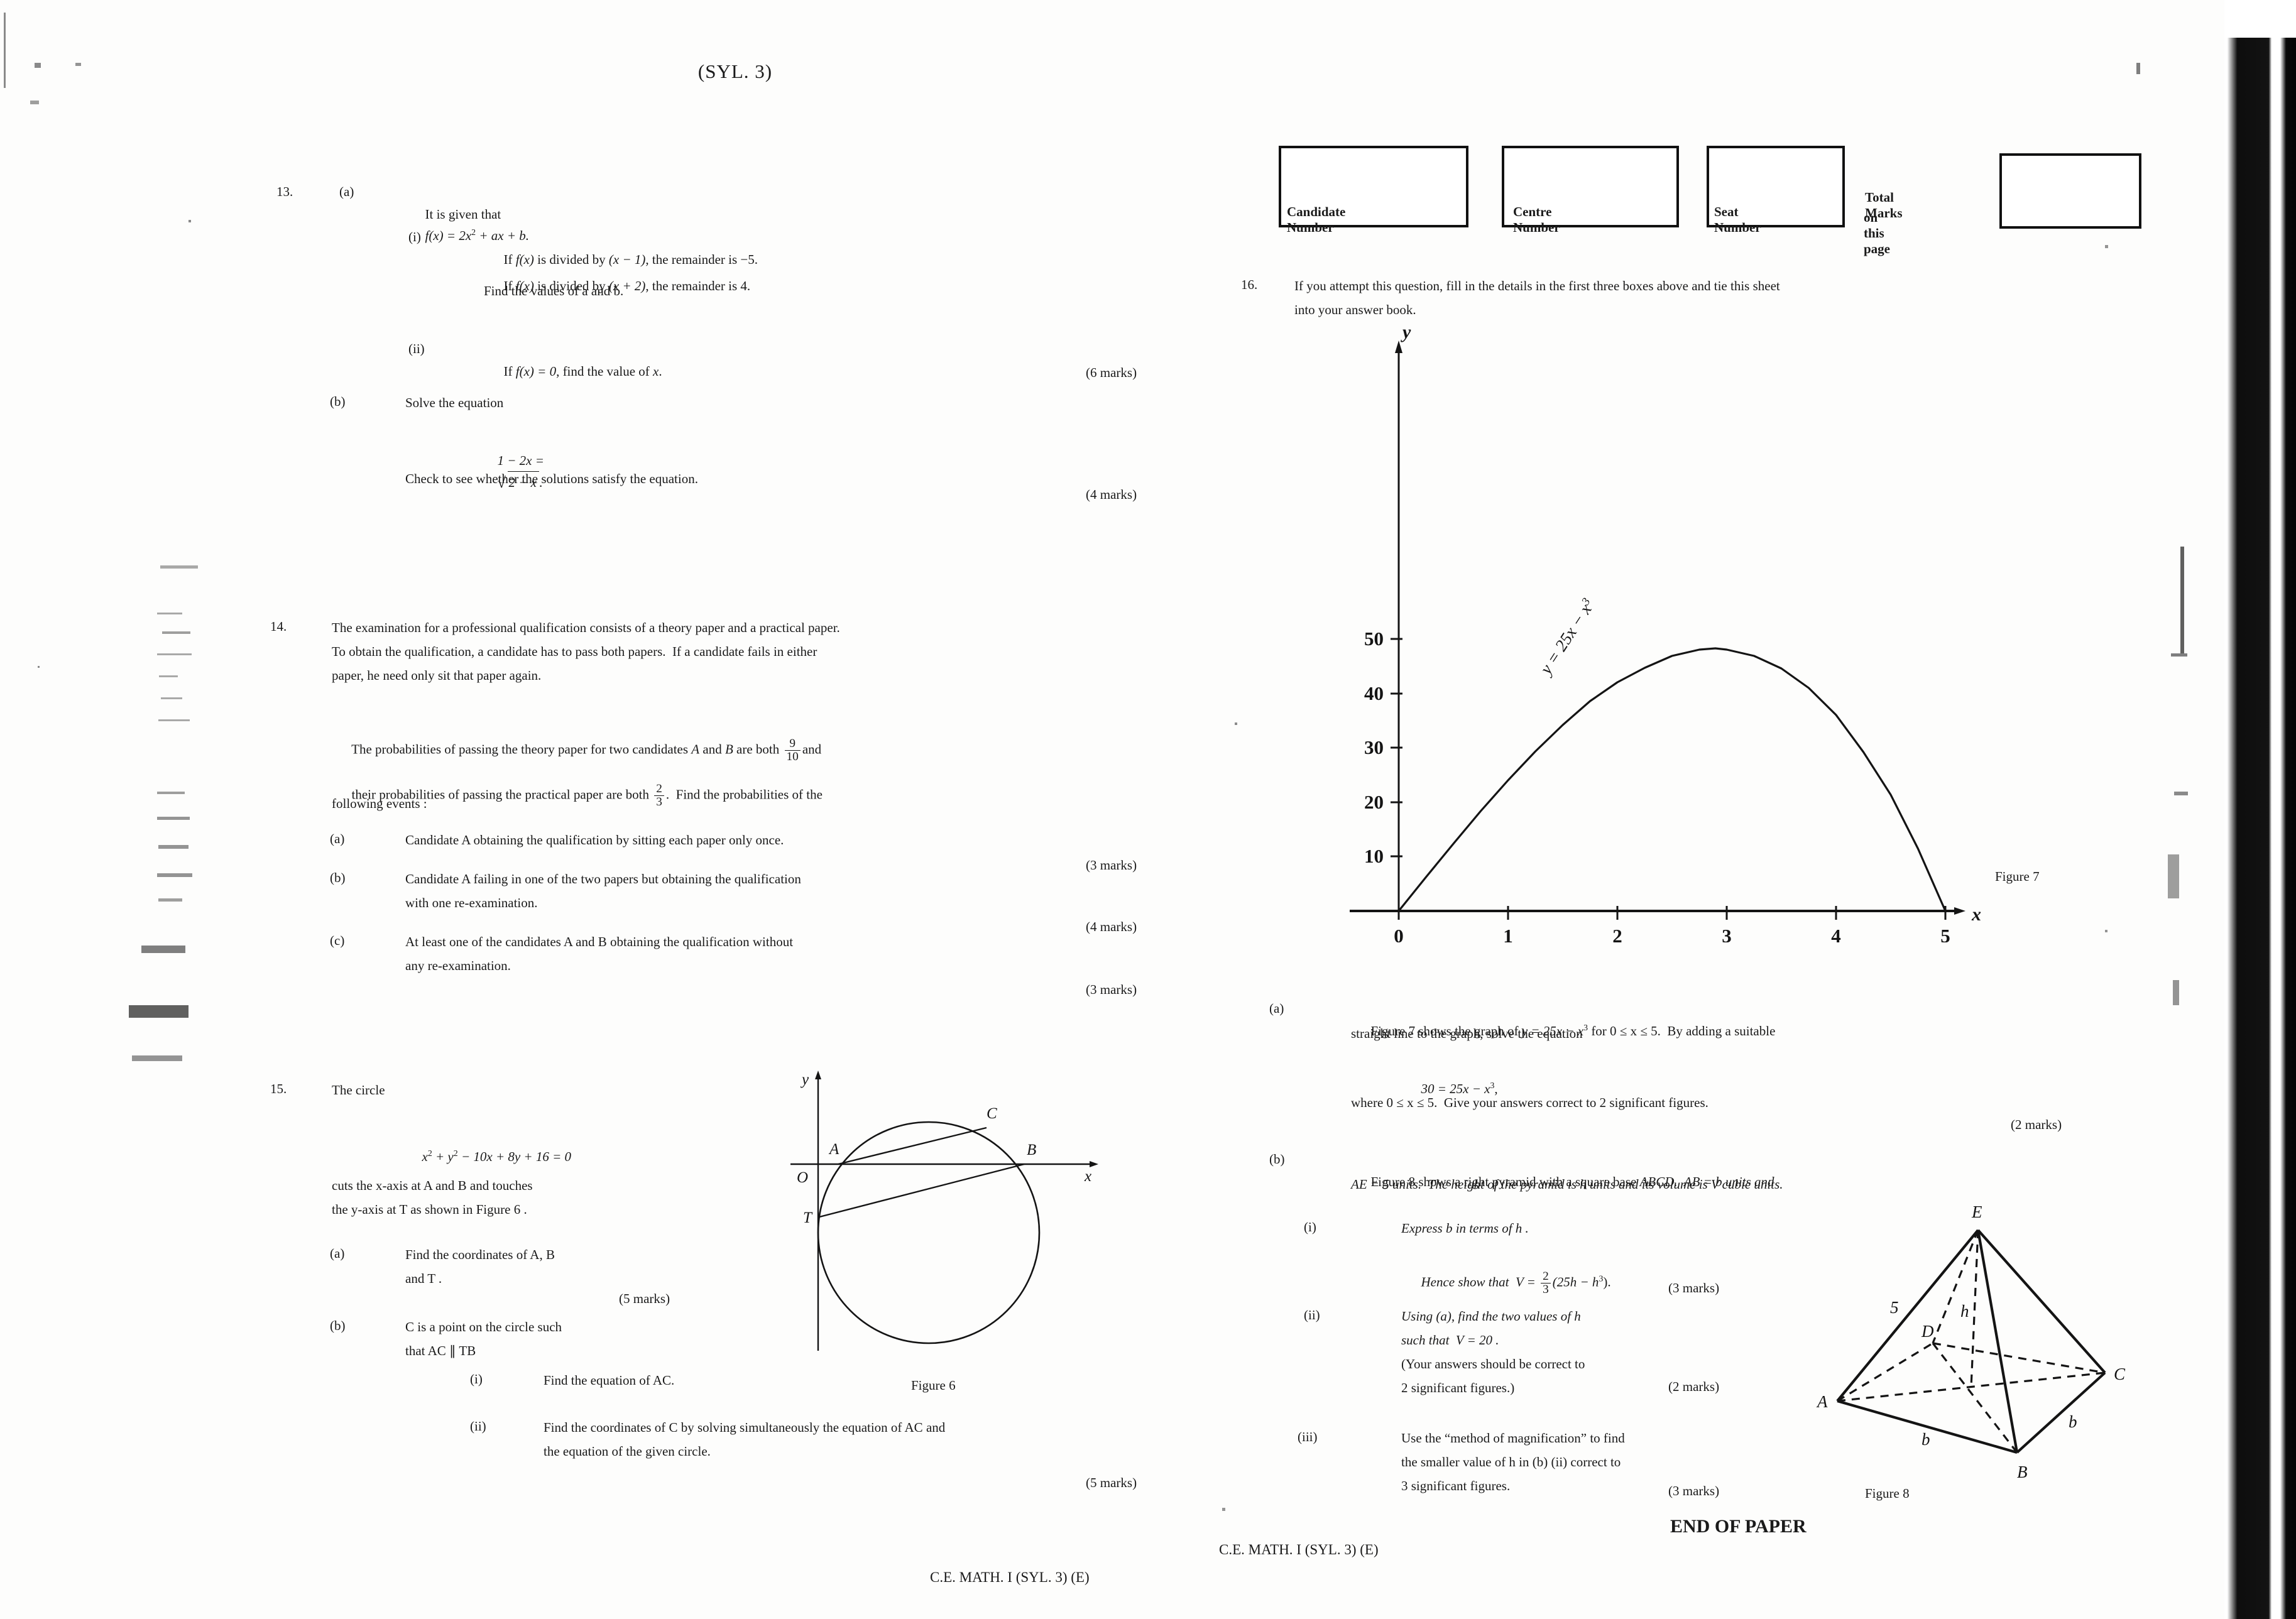 This screenshot has width=2296, height=1619. Describe the element at coordinates (480, 1254) in the screenshot. I see `q15-a-line1: Find the coordinates of A, B` at that location.